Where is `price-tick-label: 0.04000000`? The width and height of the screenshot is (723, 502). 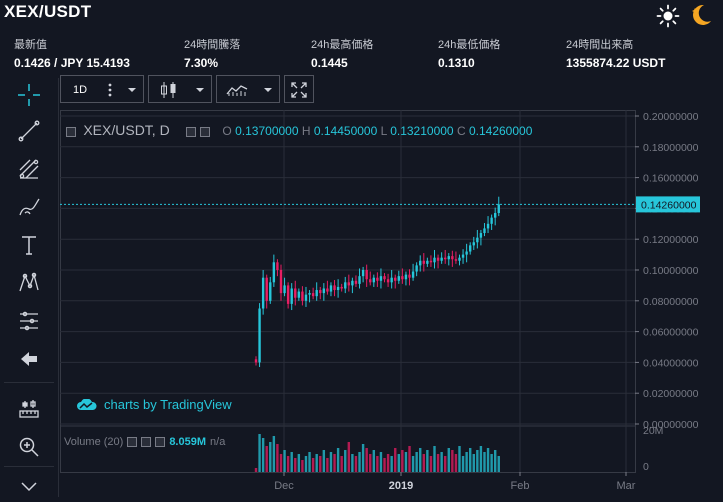
price-tick-label: 0.04000000 is located at coordinates (671, 363).